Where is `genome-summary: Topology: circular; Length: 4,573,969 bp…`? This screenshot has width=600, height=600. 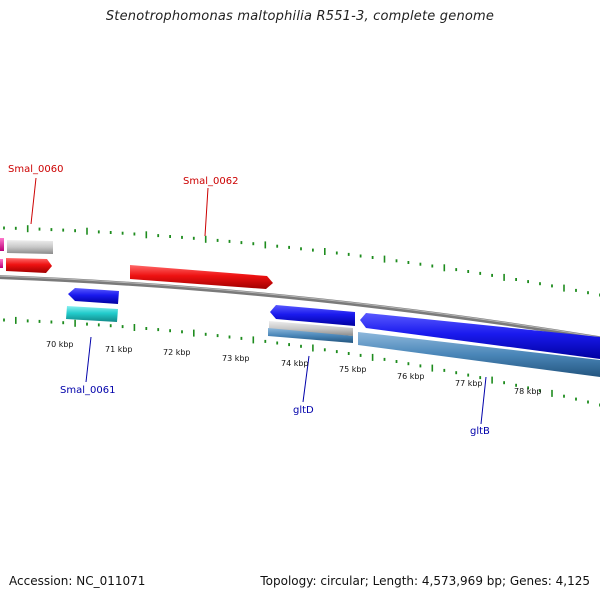 genome-summary: Topology: circular; Length: 4,573,969 bp… is located at coordinates (425, 581).